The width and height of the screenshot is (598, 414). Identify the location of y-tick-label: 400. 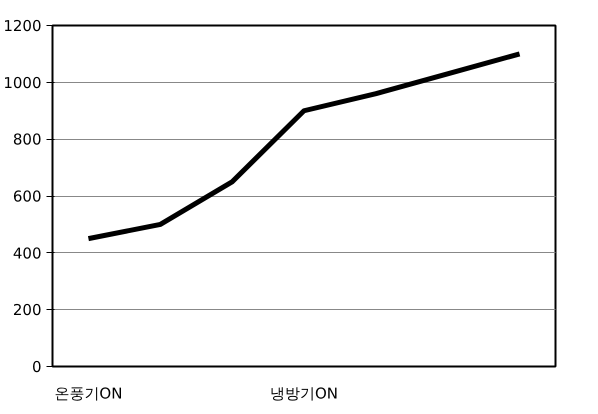
(27, 253).